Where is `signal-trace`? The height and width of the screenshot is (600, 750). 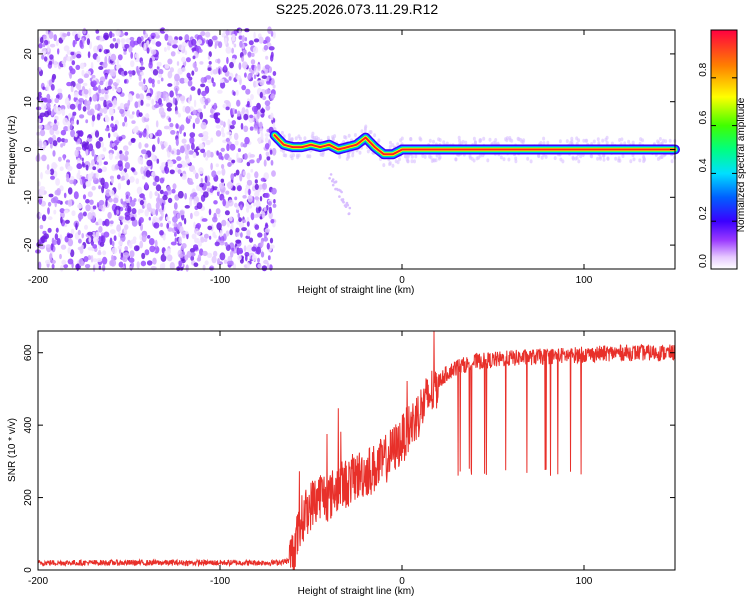 signal-trace is located at coordinates (474, 145).